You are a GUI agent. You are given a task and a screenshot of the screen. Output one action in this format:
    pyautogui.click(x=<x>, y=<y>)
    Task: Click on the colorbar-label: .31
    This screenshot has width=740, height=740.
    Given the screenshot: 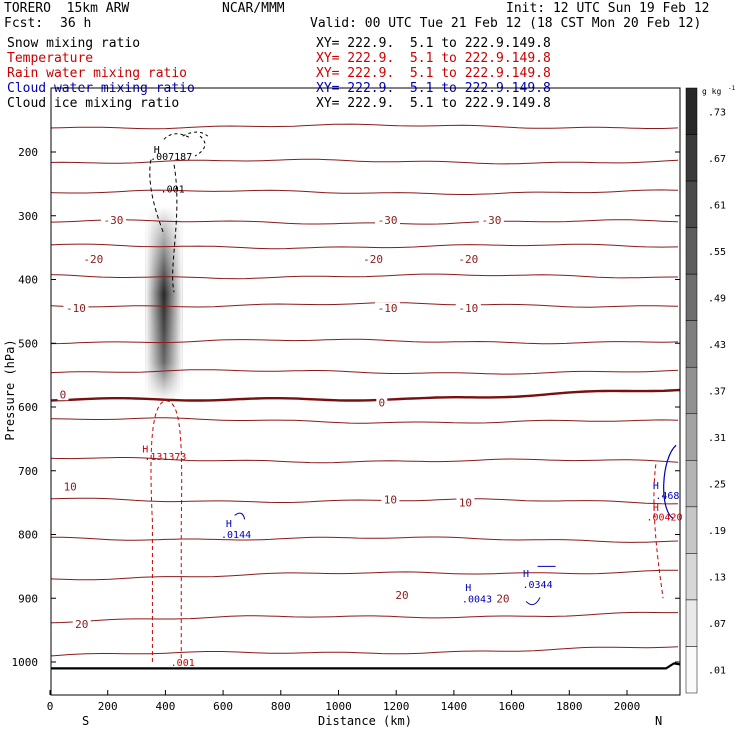 What is the action you would take?
    pyautogui.click(x=717, y=438)
    